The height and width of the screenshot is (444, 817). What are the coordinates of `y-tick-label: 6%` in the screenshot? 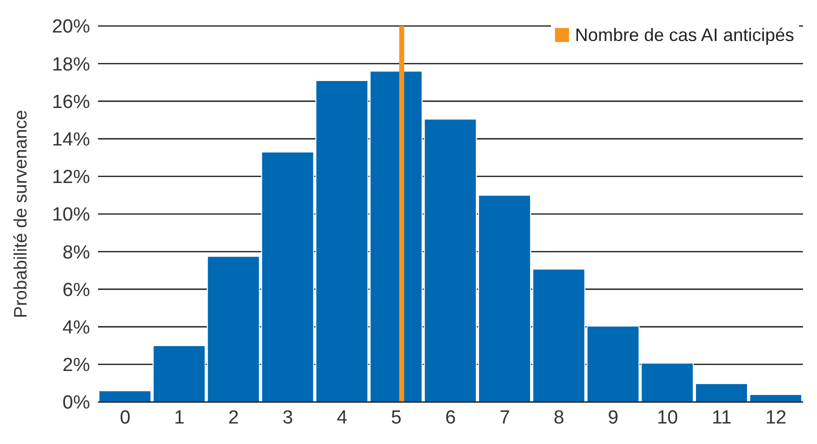 It's located at (76, 290).